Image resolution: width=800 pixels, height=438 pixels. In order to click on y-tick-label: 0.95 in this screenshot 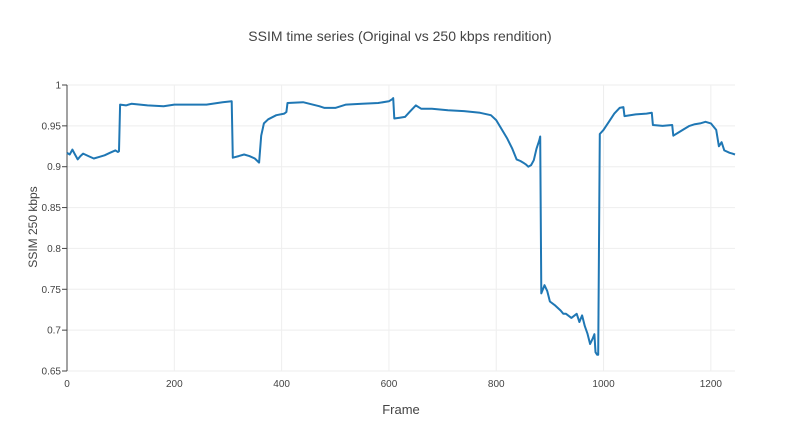, I will do `click(52, 126)`.